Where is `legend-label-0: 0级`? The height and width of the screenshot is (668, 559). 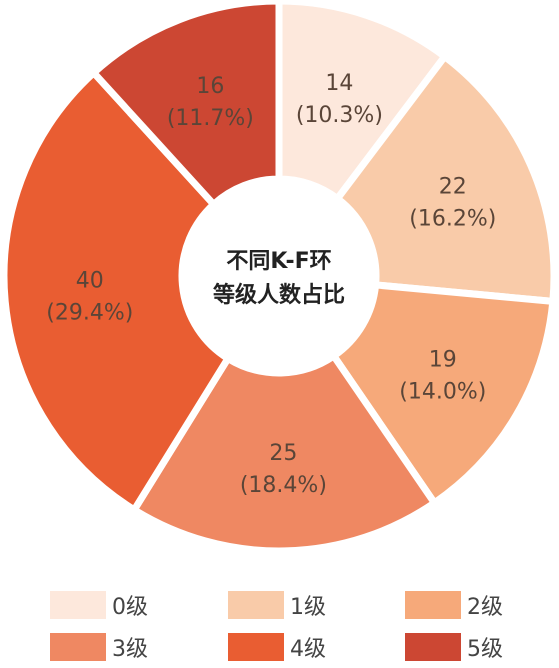
legend-label-0: 0级 is located at coordinates (130, 607).